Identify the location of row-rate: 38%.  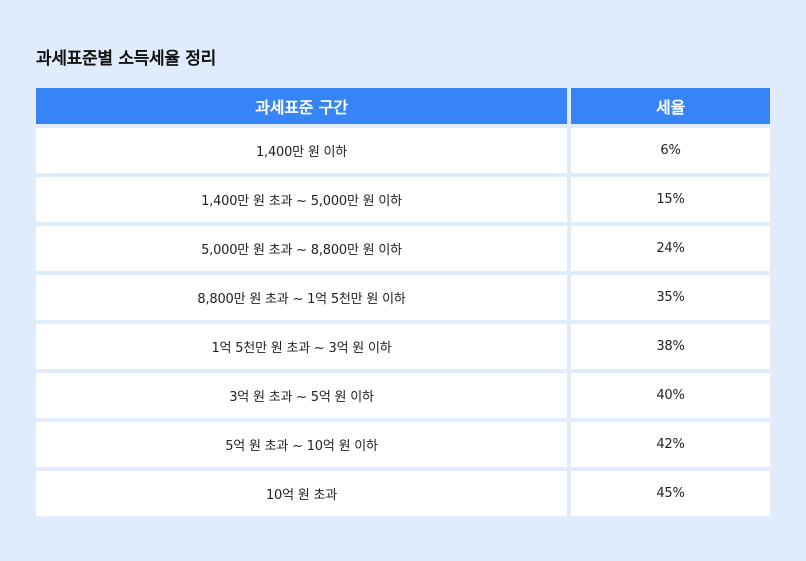
(670, 346).